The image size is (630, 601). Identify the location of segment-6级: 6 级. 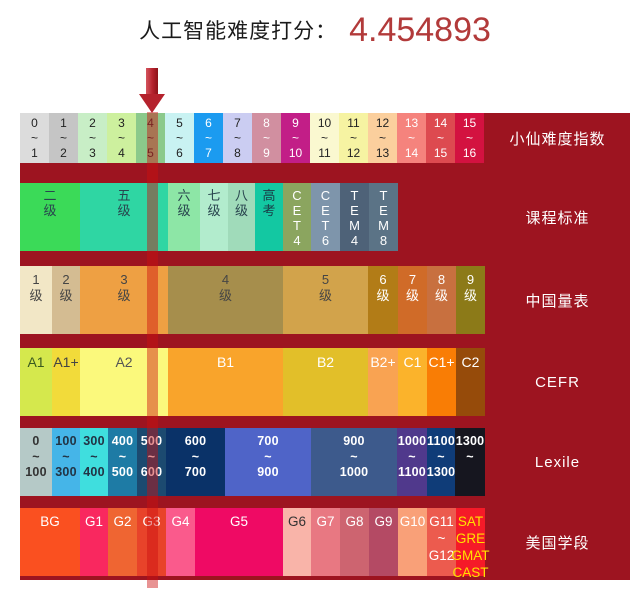
(383, 300).